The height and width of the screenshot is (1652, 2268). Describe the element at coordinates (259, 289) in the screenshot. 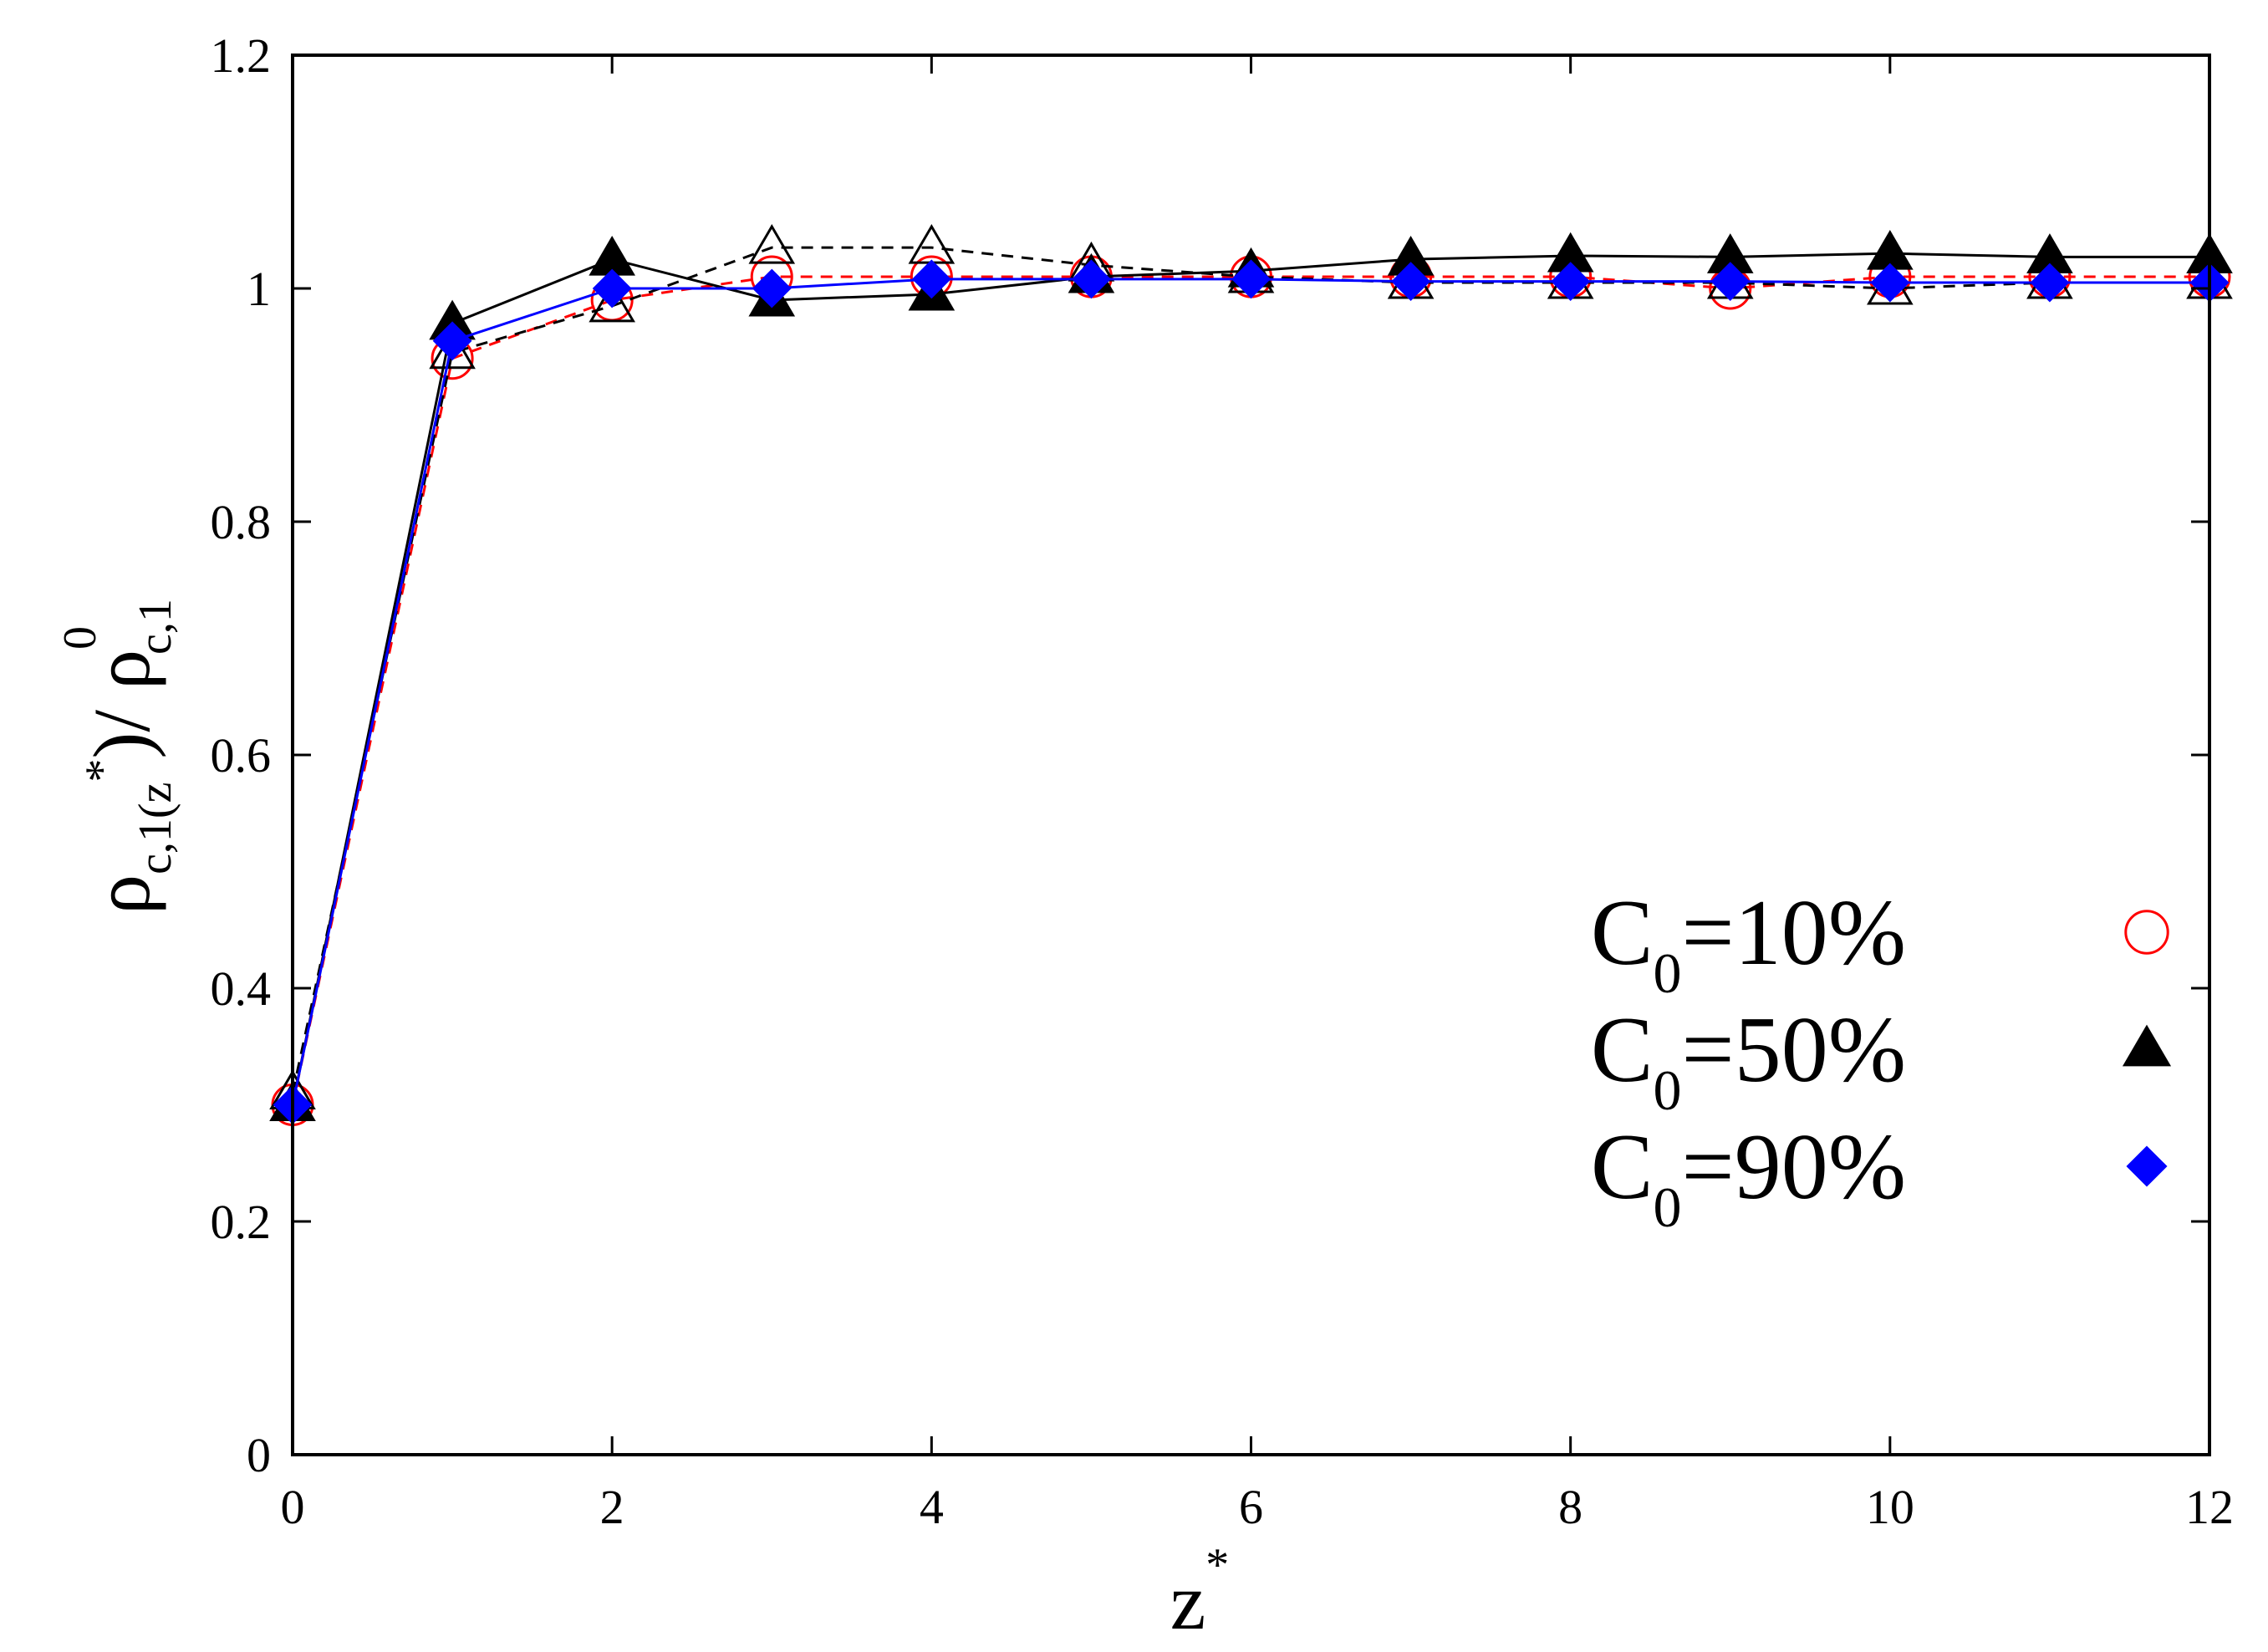

I see `y-tick-label: 1` at that location.